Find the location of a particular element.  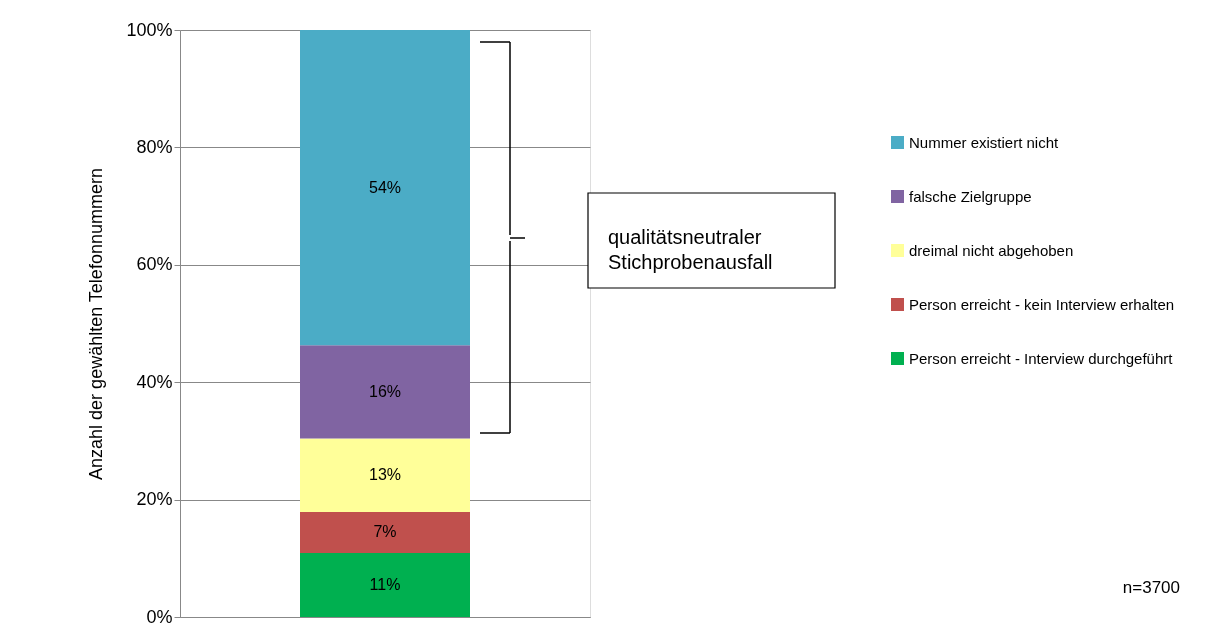

legend-label: Nummer existiert nicht is located at coordinates (984, 142).